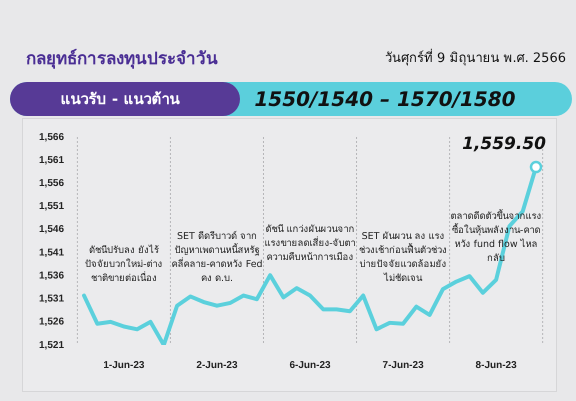  I want to click on x-tick-label: 7-Jun-23, so click(403, 365).